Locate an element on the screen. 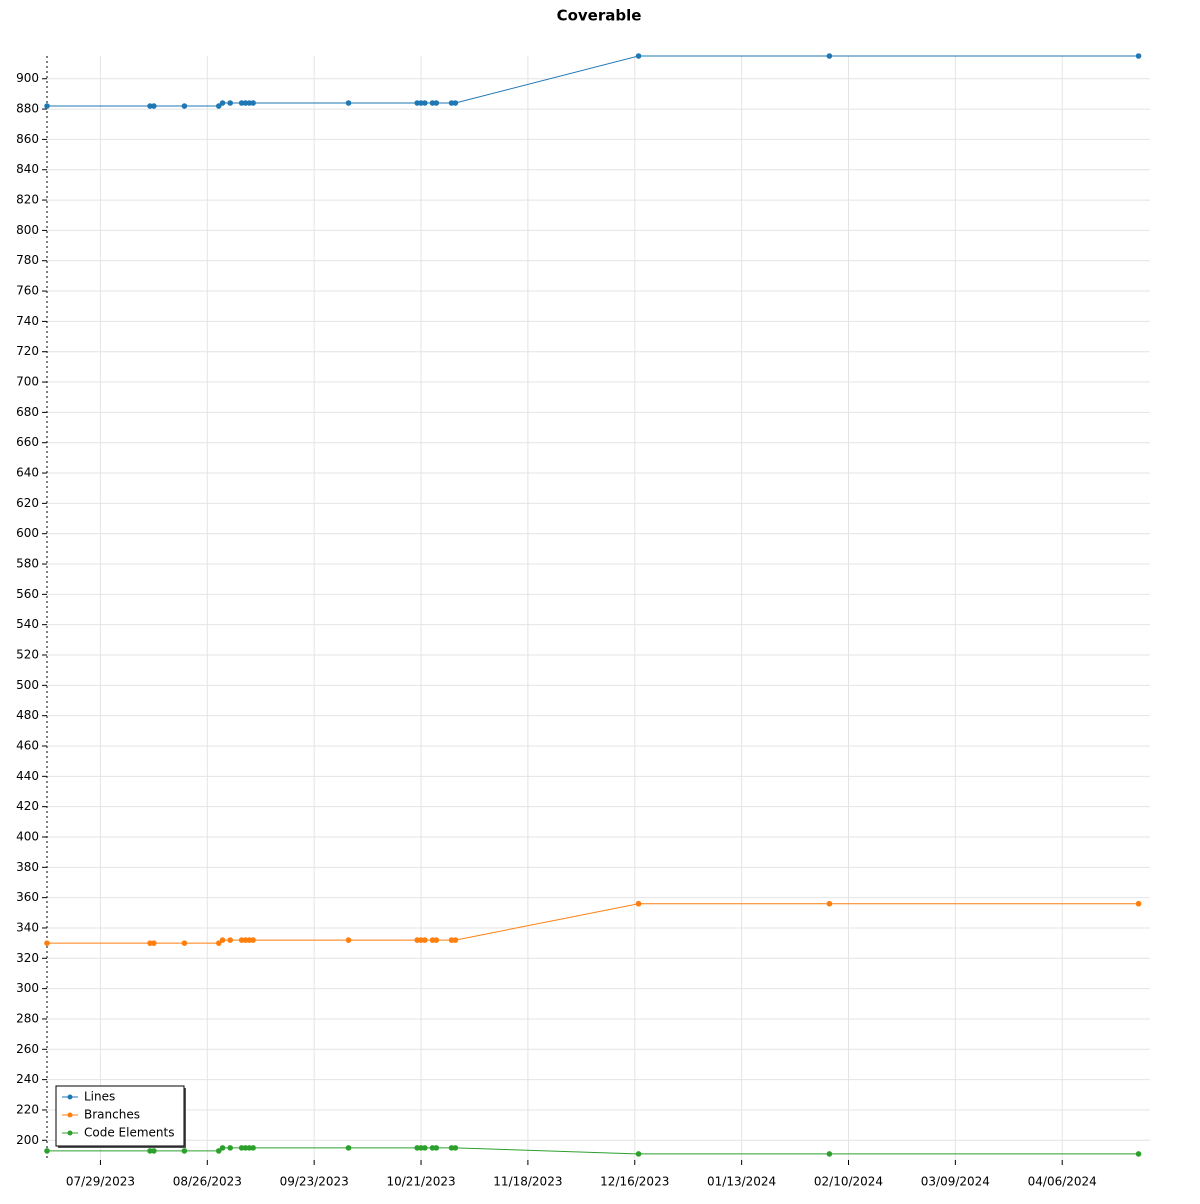 The width and height of the screenshot is (1200, 1204). x-tick-label: 11/18/2023 is located at coordinates (527, 1182).